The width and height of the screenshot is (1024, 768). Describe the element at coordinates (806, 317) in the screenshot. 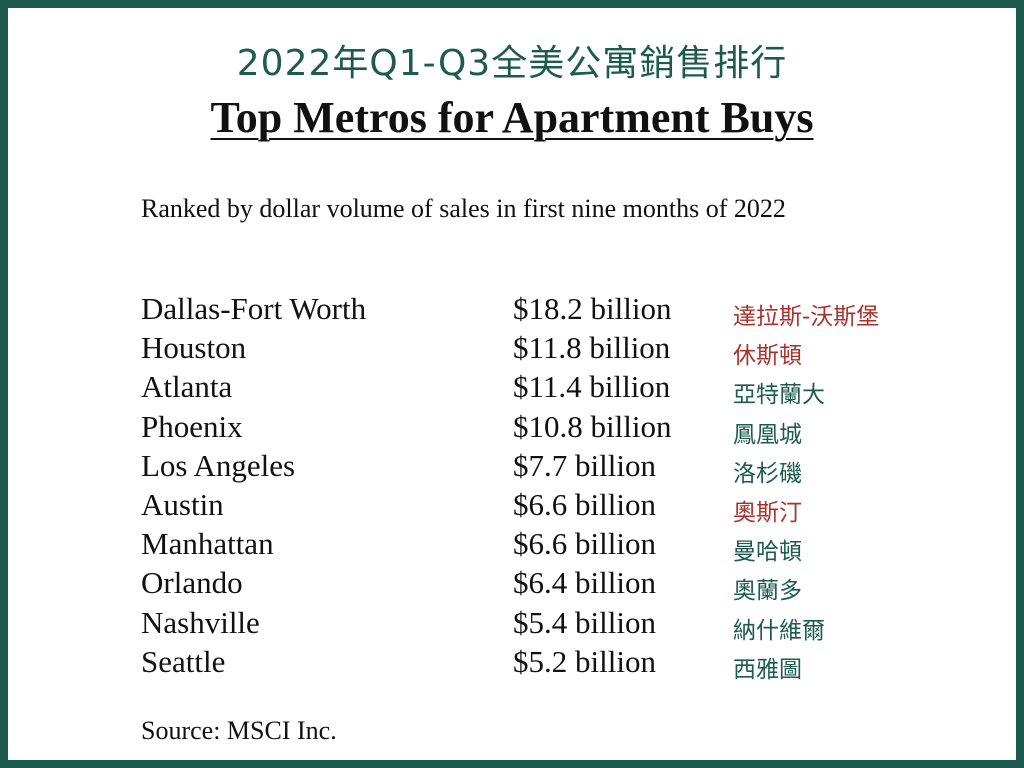

I see `metro-chinese-name: 達拉斯-沃斯堡` at that location.